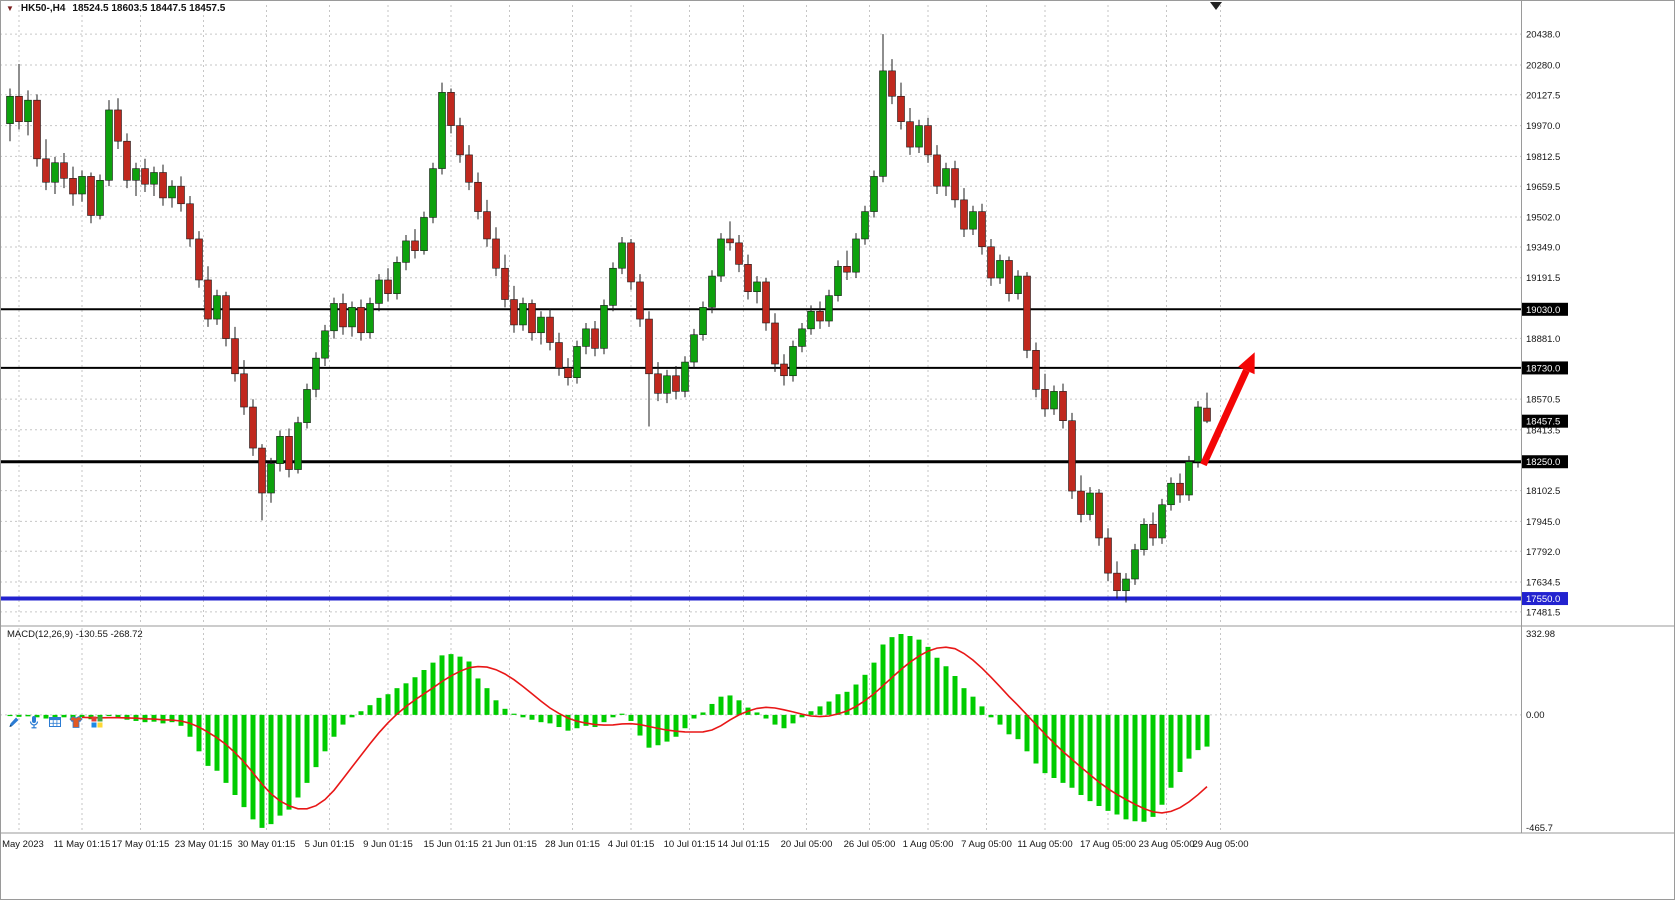 The image size is (1675, 900). What do you see at coordinates (1167, 844) in the screenshot?
I see `time-axis-label: 23 Aug 05:00` at bounding box center [1167, 844].